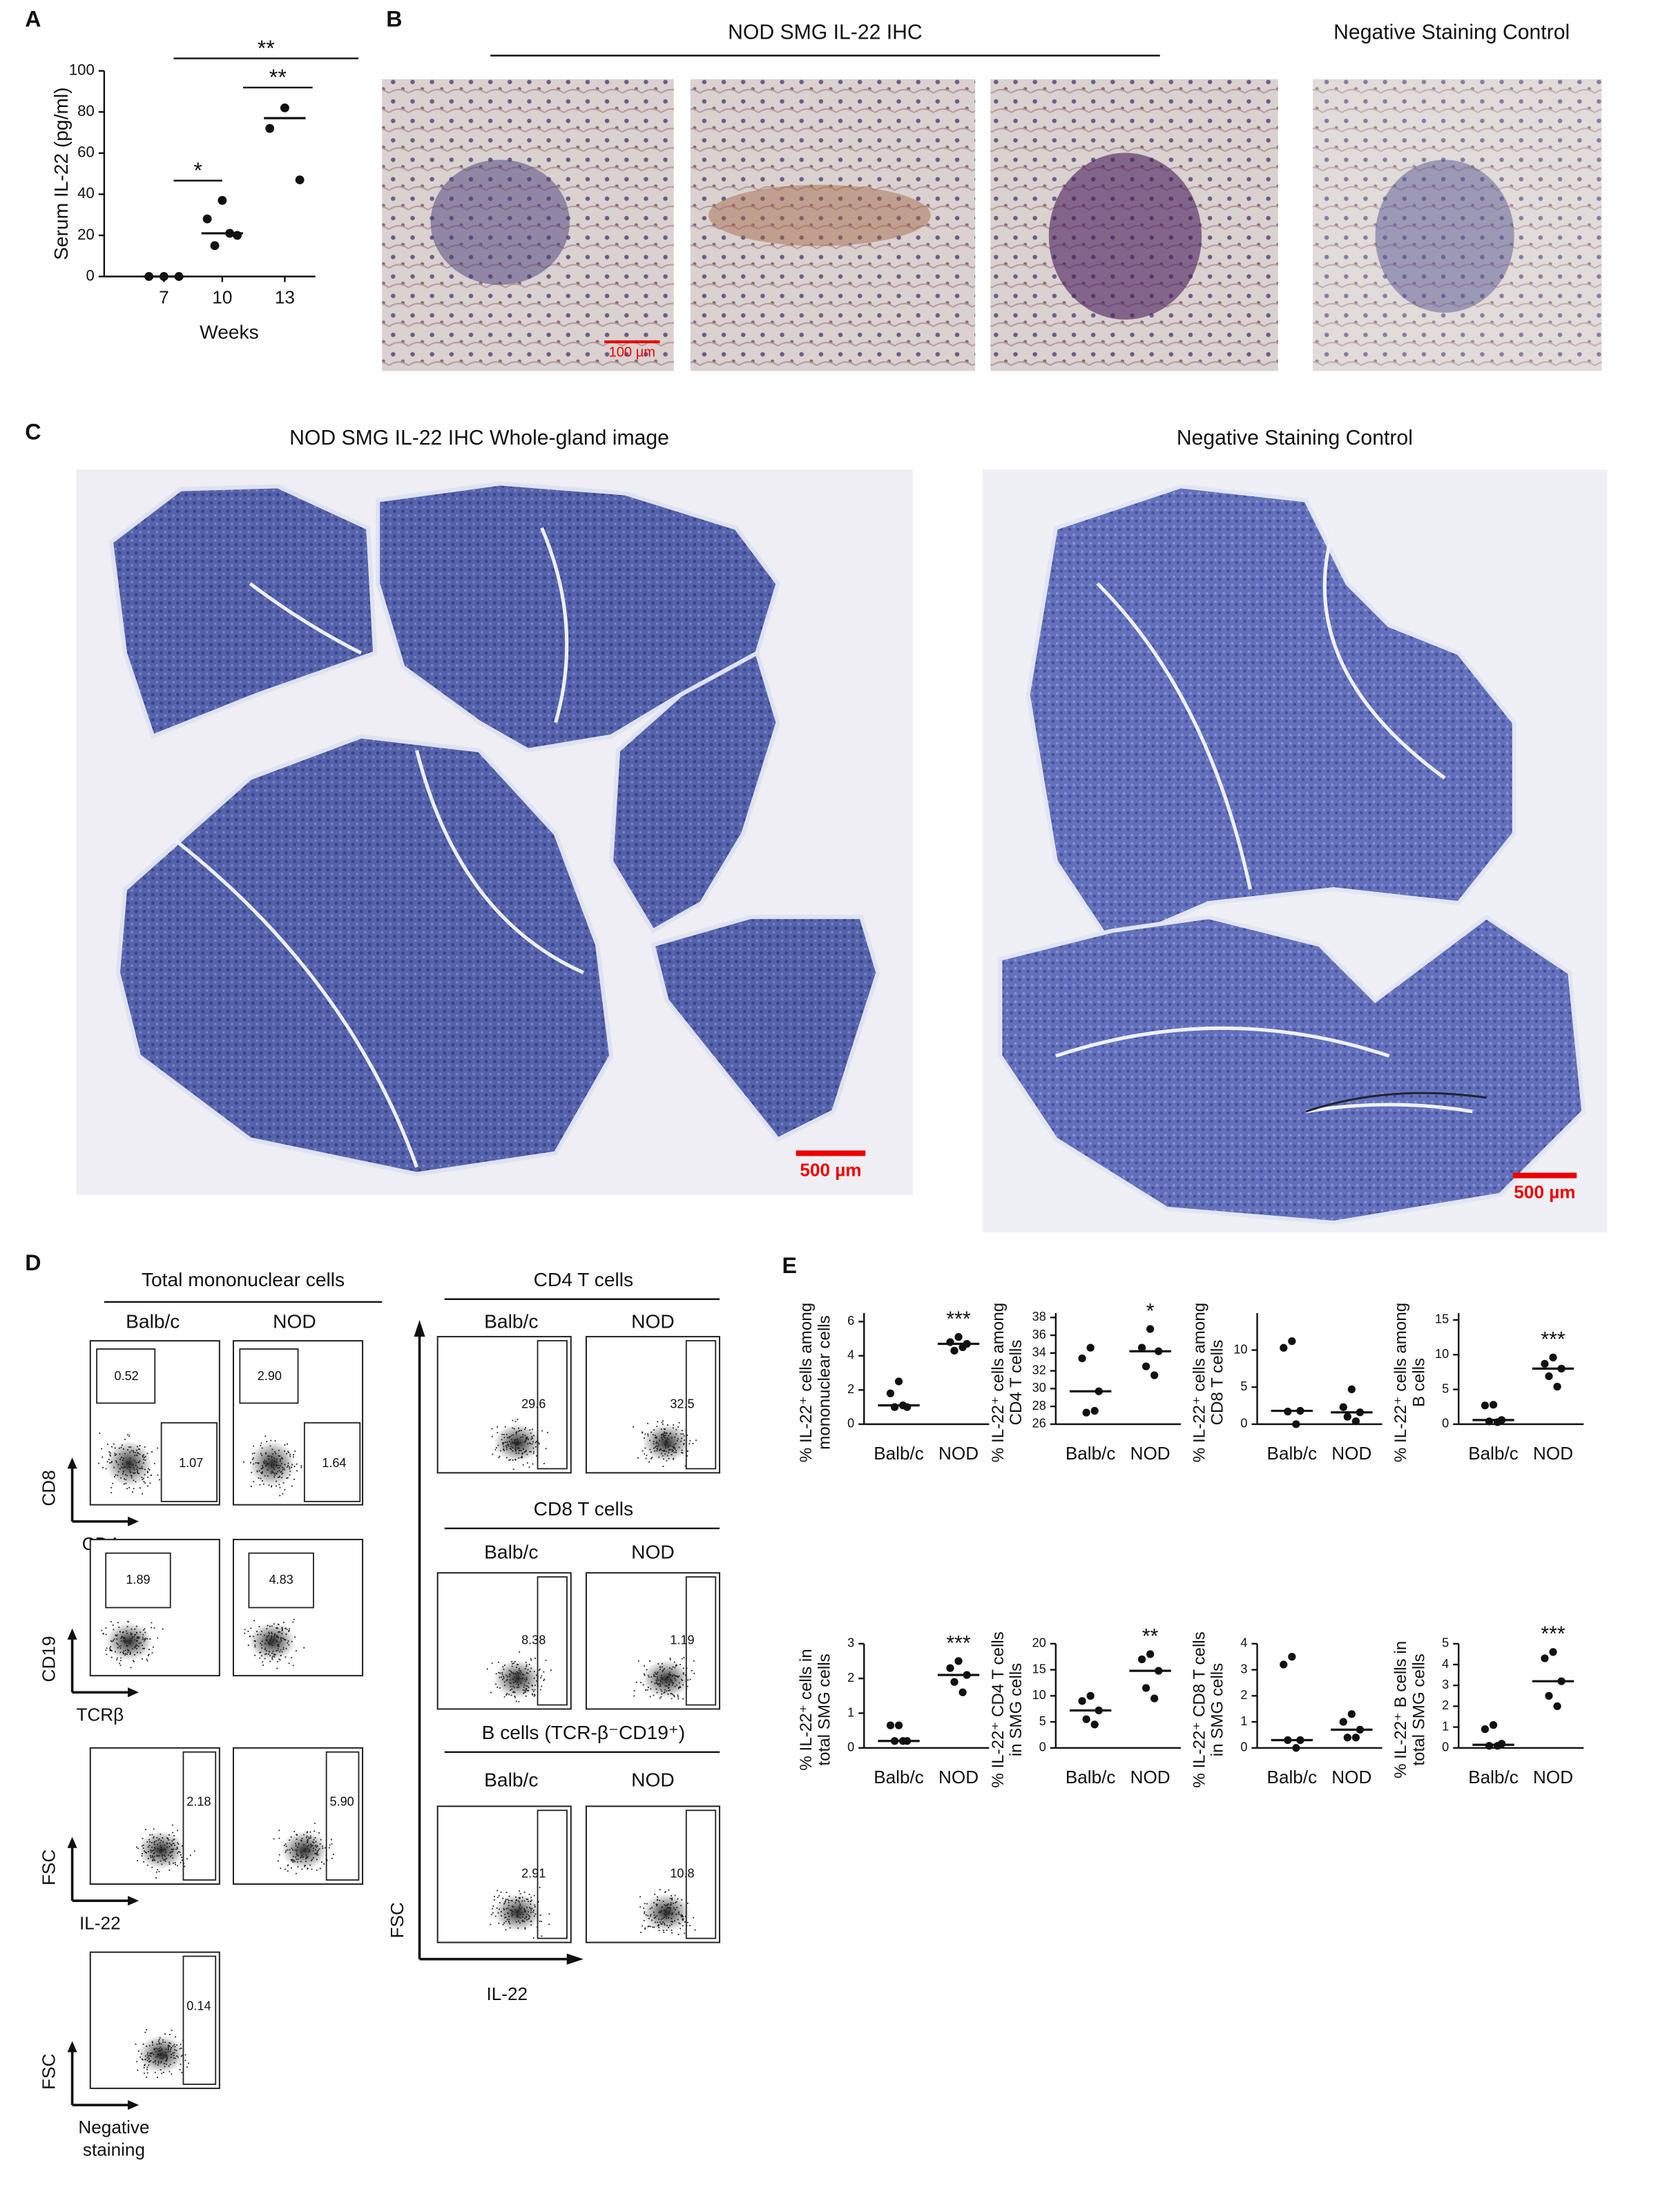 The image size is (1667, 2212). What do you see at coordinates (1243, 1424) in the screenshot?
I see `y-tick-label: 0` at bounding box center [1243, 1424].